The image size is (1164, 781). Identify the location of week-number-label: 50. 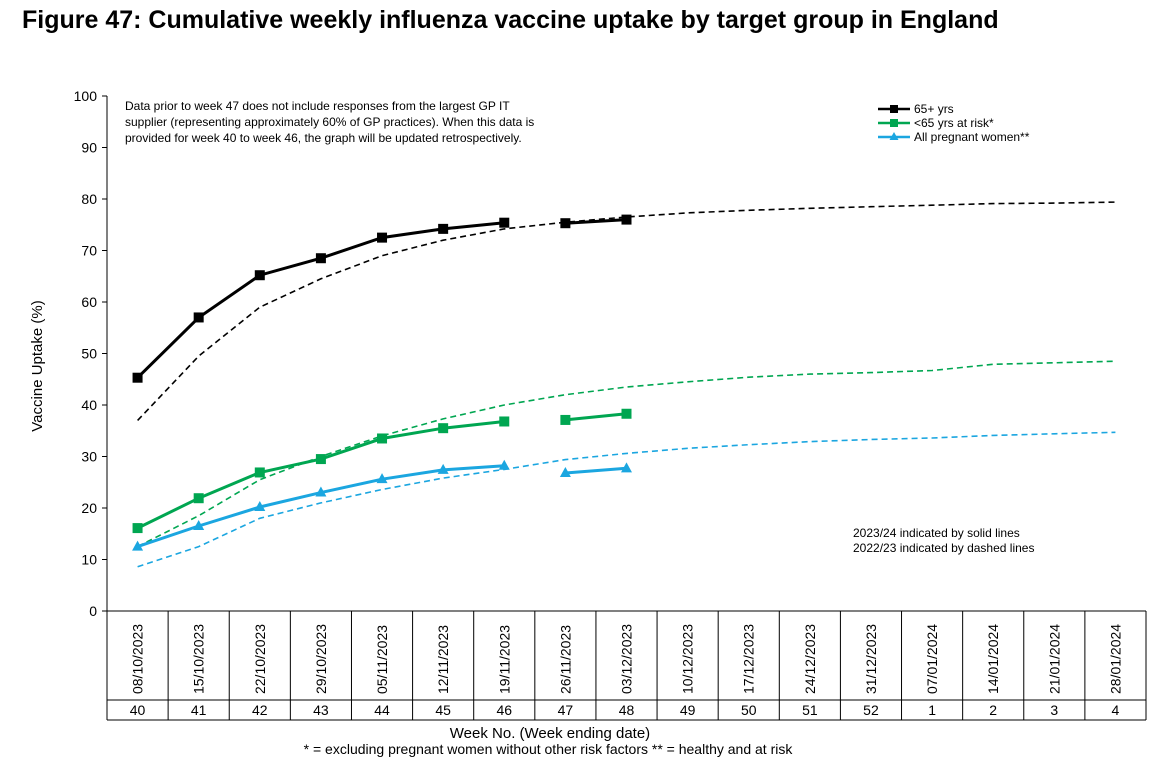
(749, 710).